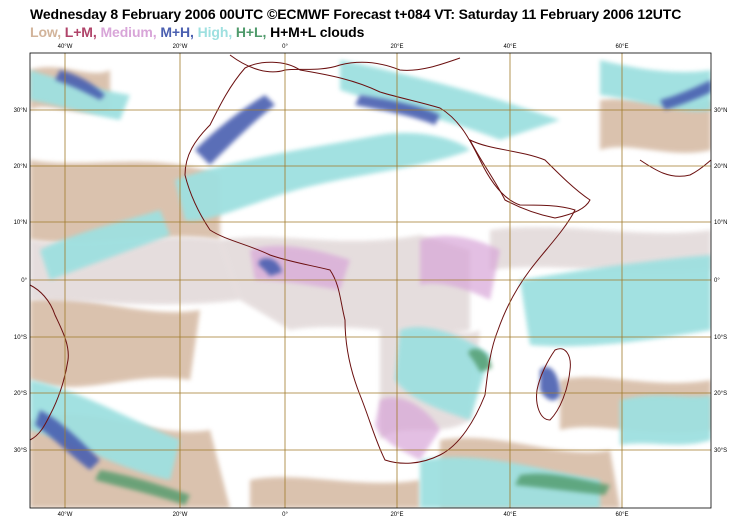 Image resolution: width=739 pixels, height=525 pixels. What do you see at coordinates (675, 168) in the screenshot?
I see `asia-coastline` at bounding box center [675, 168].